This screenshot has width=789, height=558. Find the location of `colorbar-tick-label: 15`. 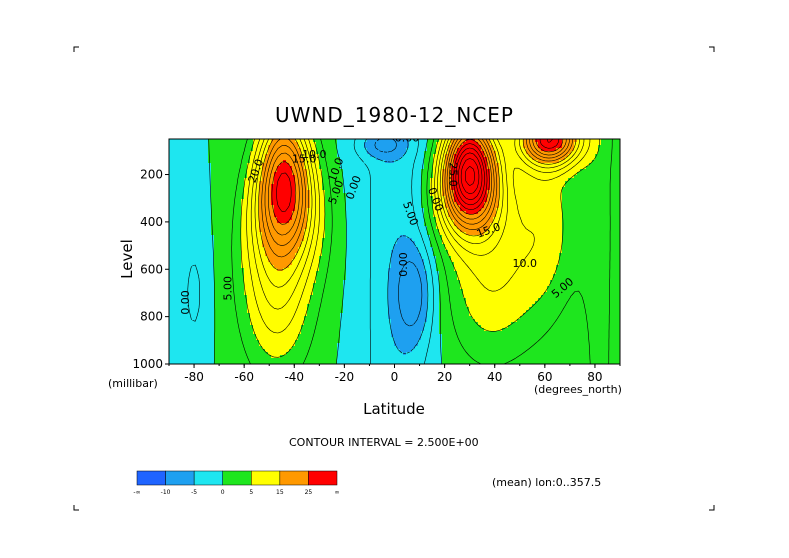

colorbar-tick-label: 15 is located at coordinates (280, 492).